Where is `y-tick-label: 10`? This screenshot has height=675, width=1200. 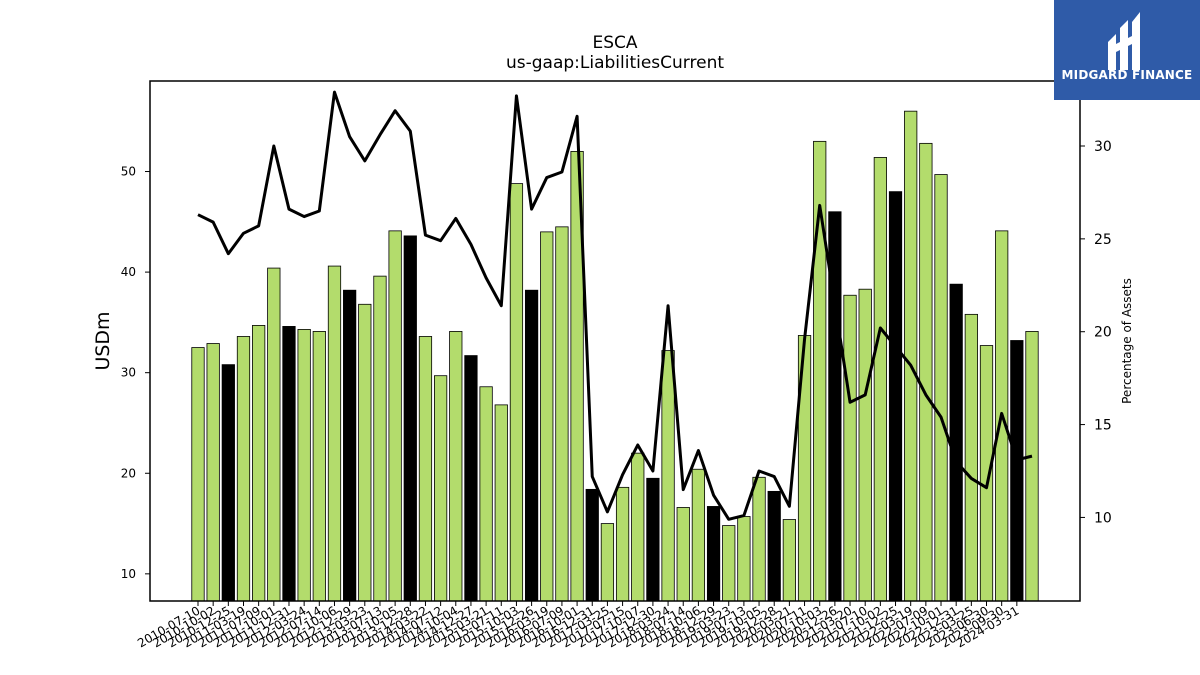
y-tick-label: 10 is located at coordinates (128, 574).